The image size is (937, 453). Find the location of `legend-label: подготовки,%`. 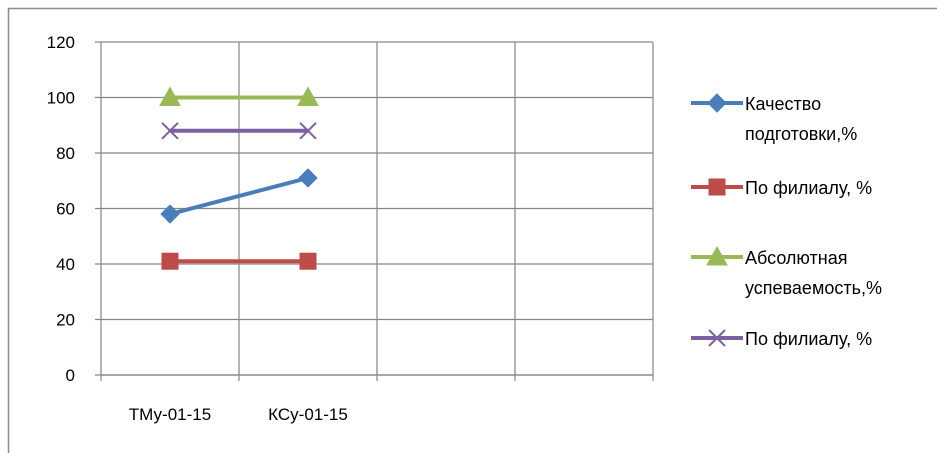

legend-label: подготовки,% is located at coordinates (801, 134).